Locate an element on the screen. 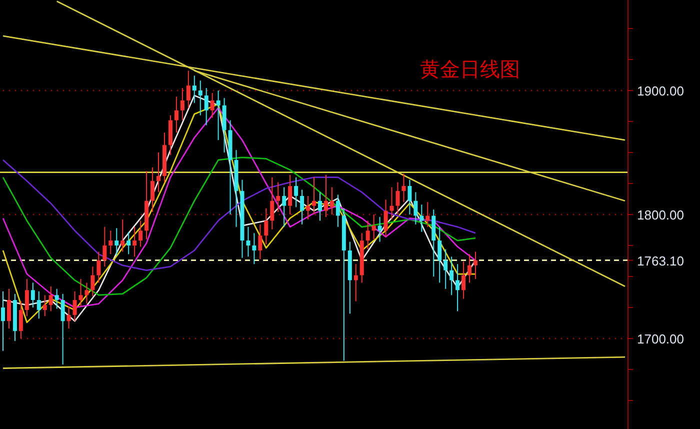  y-tick-label: 1763.10 is located at coordinates (660, 260).